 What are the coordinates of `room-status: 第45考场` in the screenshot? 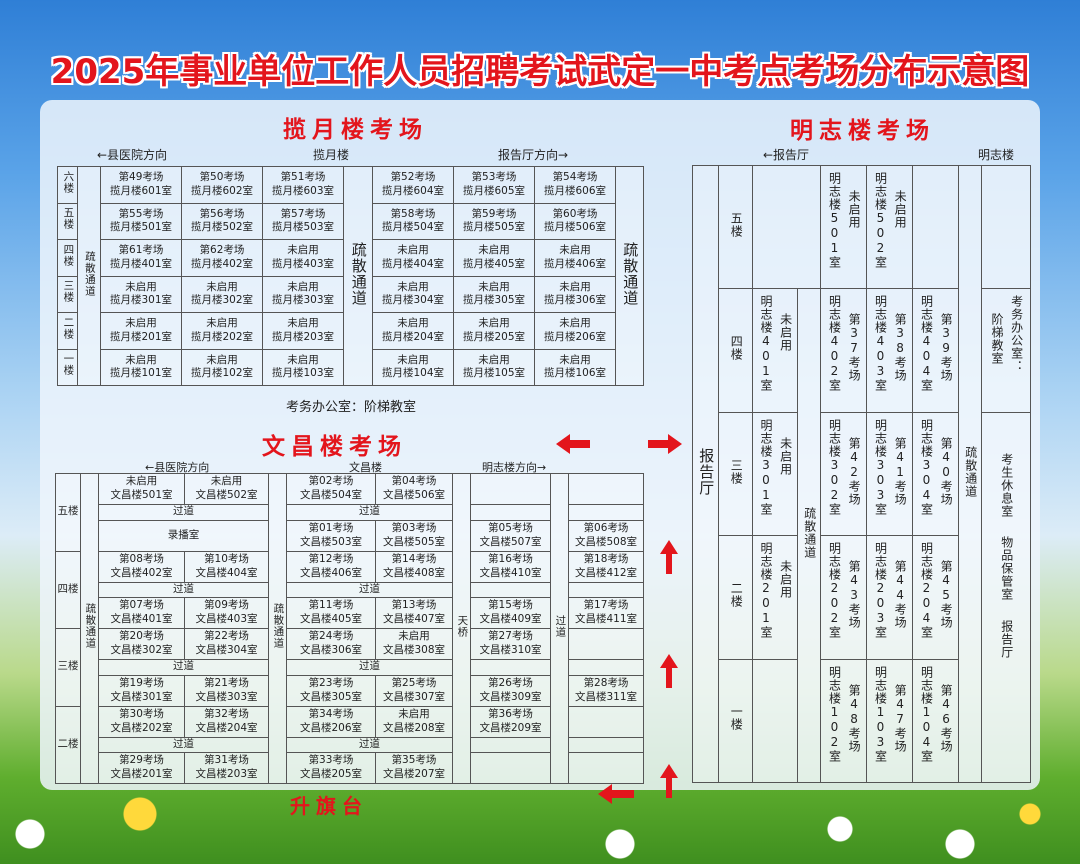 It's located at (946, 595).